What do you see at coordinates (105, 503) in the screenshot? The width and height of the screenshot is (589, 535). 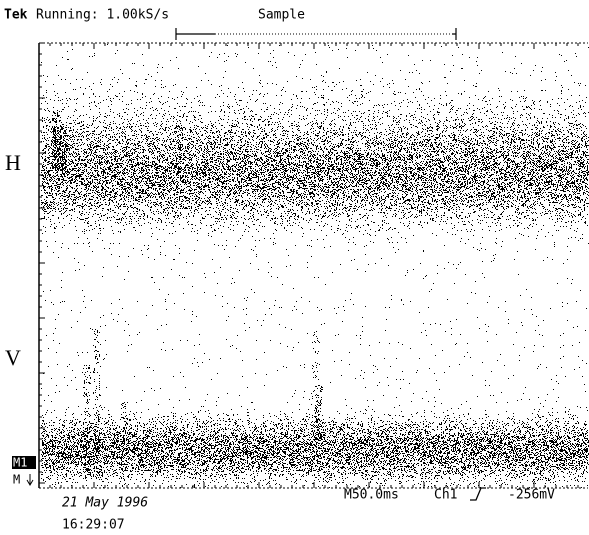 I see `date: 21 May 1996` at bounding box center [105, 503].